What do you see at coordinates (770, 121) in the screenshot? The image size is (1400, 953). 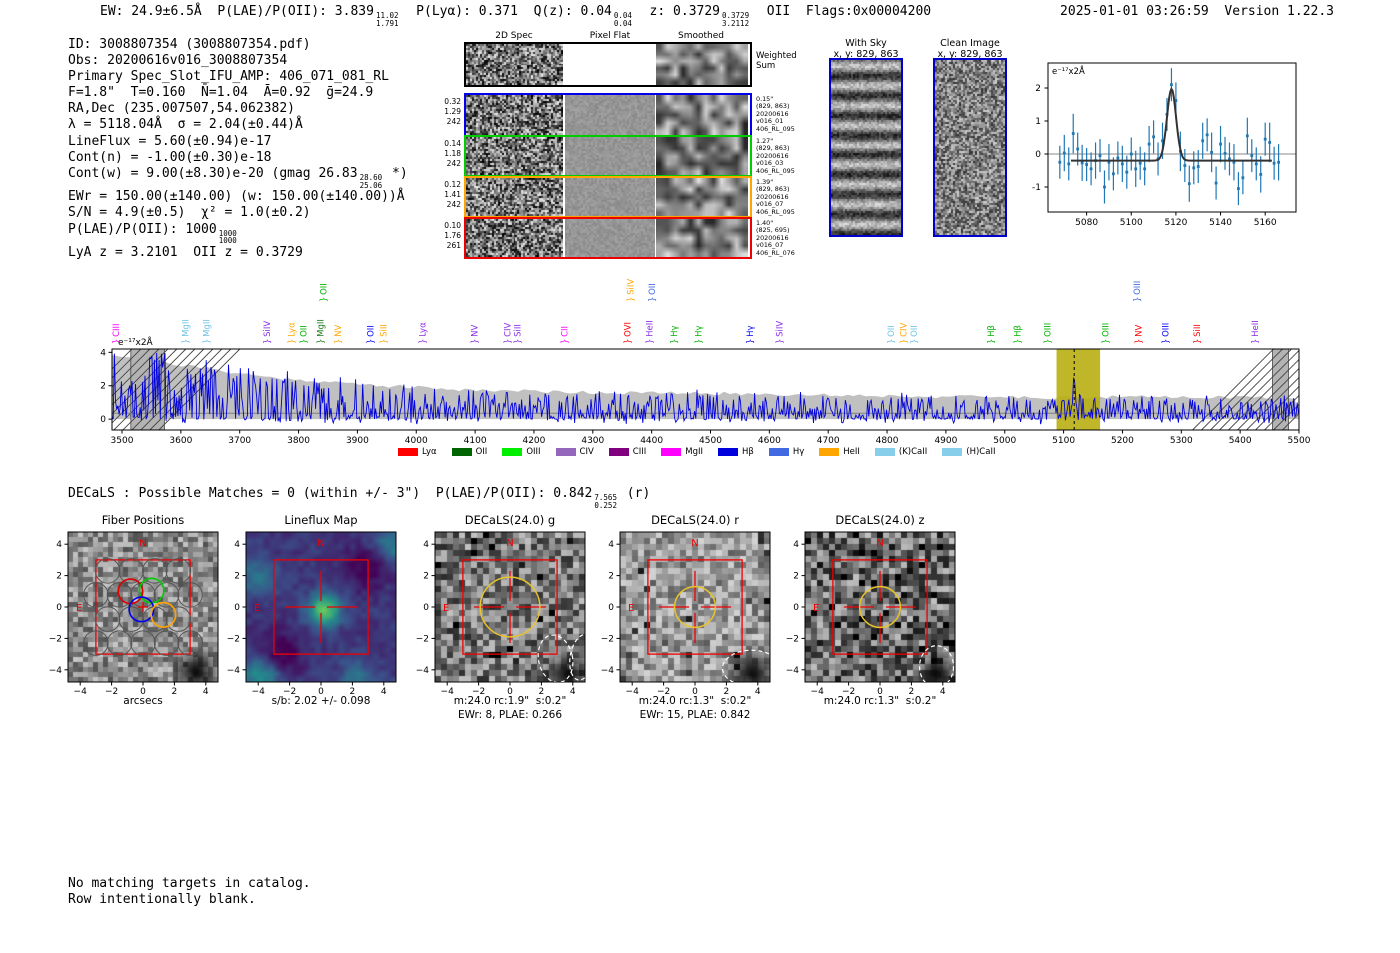 I see `annotation-line: v016_01` at bounding box center [770, 121].